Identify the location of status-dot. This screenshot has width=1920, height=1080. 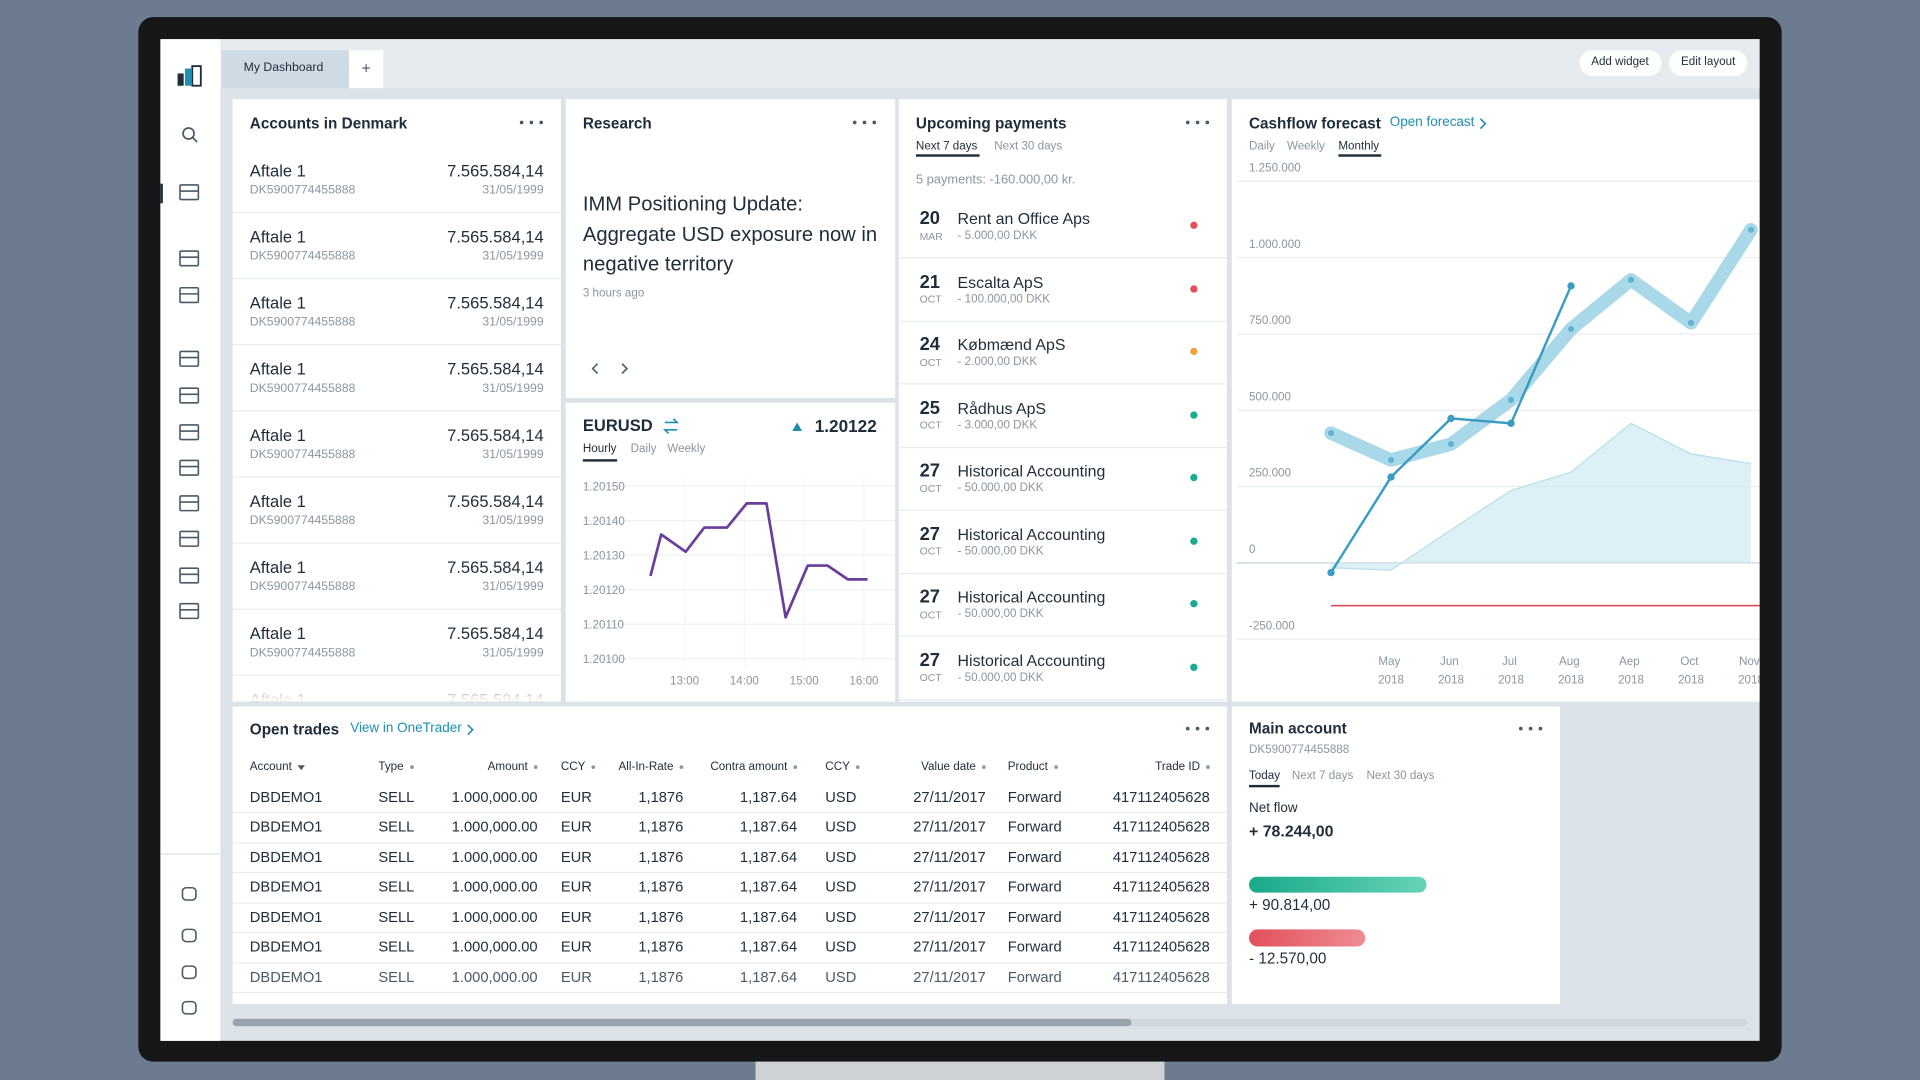
(1194, 604).